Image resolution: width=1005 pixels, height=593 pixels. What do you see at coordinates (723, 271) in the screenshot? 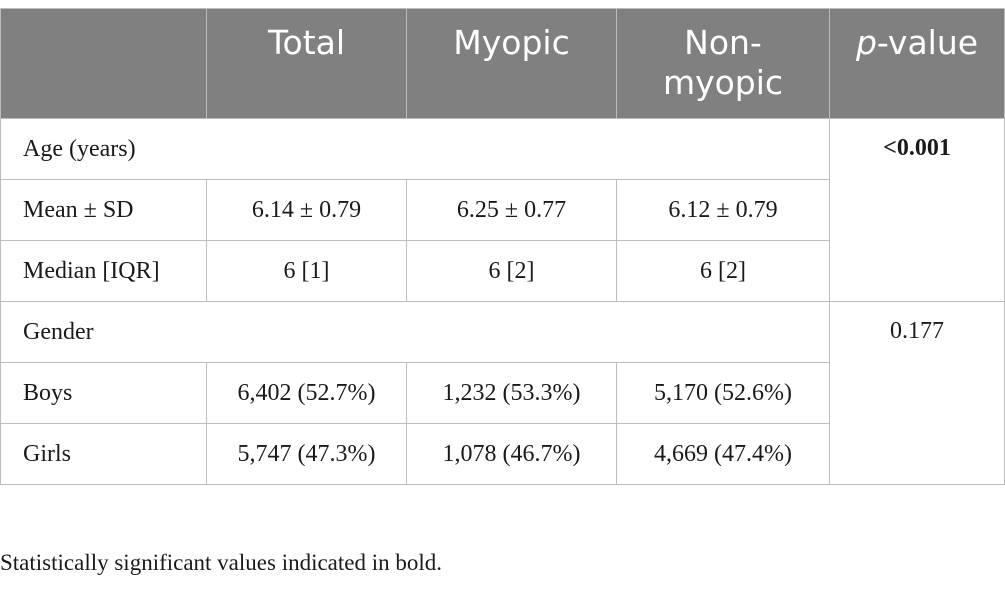
I see `median-iqr-non-myopic: 6 [2]` at bounding box center [723, 271].